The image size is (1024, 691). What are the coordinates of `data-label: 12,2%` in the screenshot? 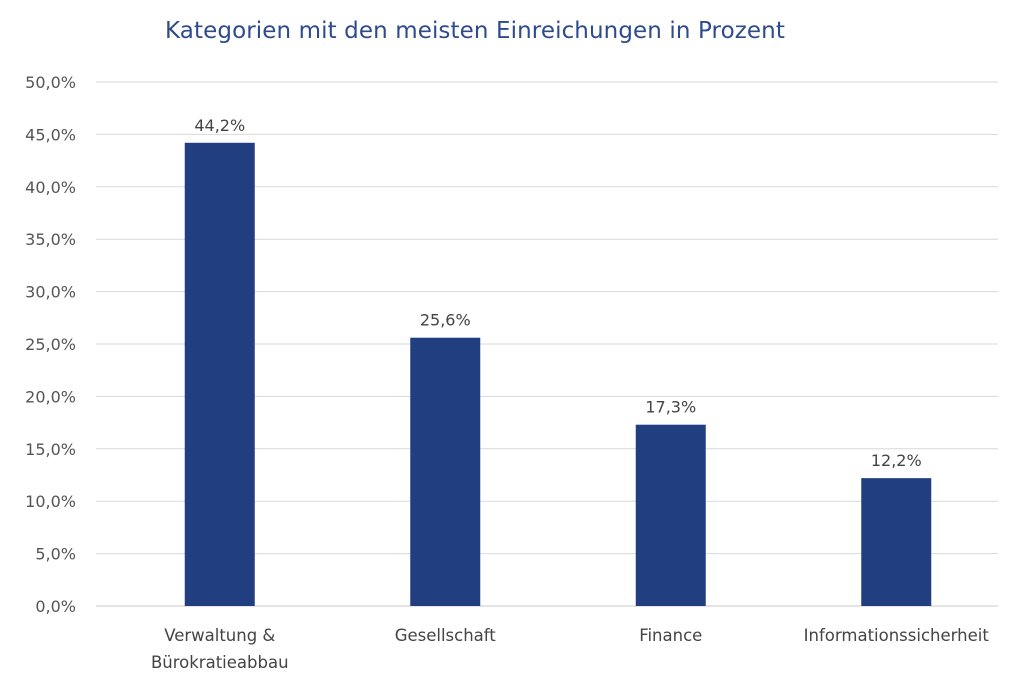 It's located at (896, 460).